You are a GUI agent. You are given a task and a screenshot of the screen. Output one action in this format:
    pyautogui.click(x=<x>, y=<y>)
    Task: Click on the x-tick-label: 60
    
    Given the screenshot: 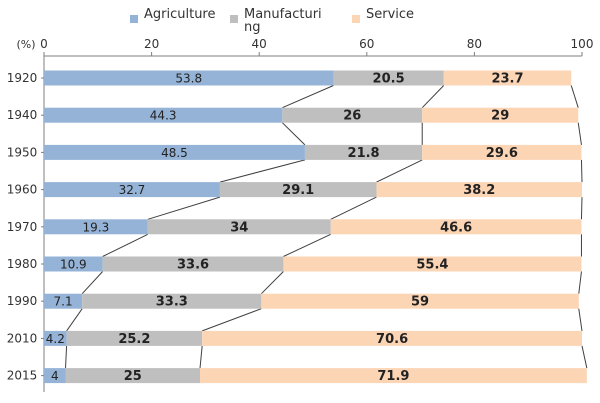 What is the action you would take?
    pyautogui.click(x=366, y=44)
    